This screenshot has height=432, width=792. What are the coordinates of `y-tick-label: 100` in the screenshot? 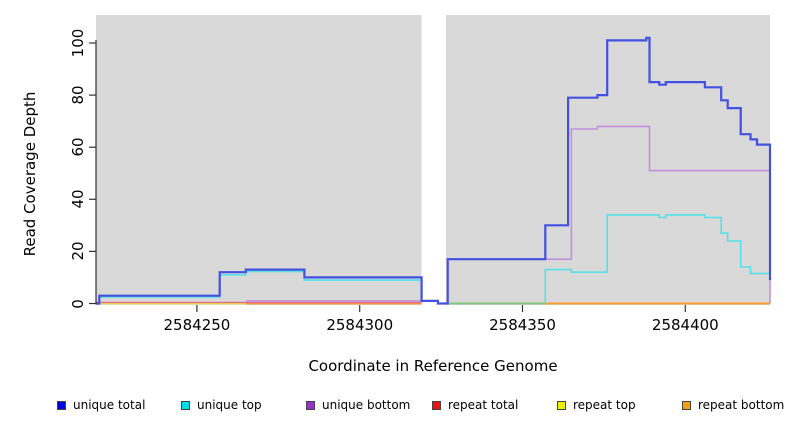 It's located at (78, 43).